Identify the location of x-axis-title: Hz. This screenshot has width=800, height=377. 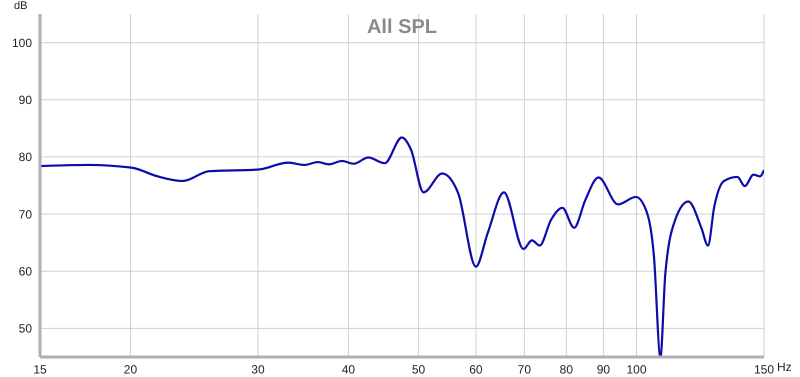
(784, 367).